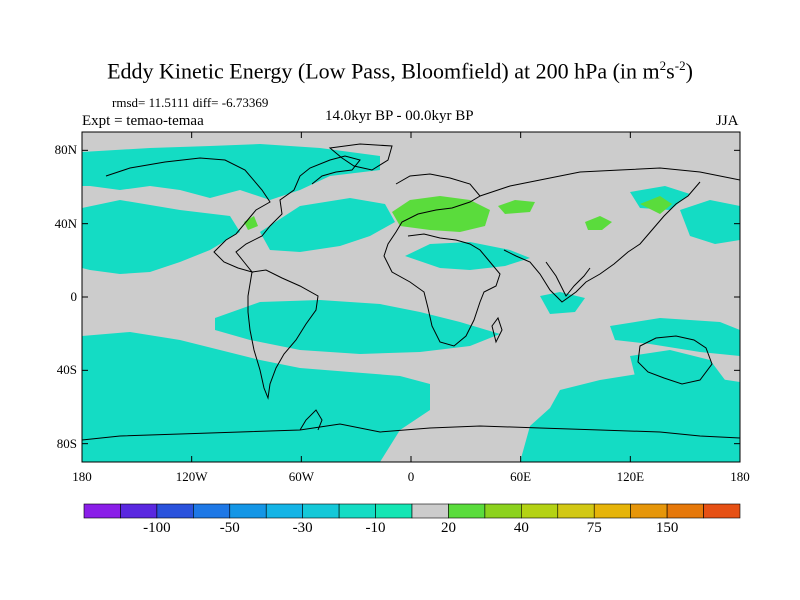 The width and height of the screenshot is (800, 600). I want to click on coast-india, so click(568, 279).